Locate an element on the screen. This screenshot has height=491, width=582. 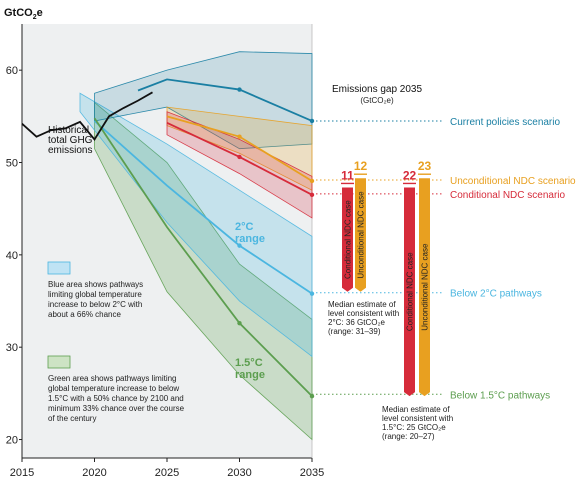
gap-value: 11 is located at coordinates (347, 175).